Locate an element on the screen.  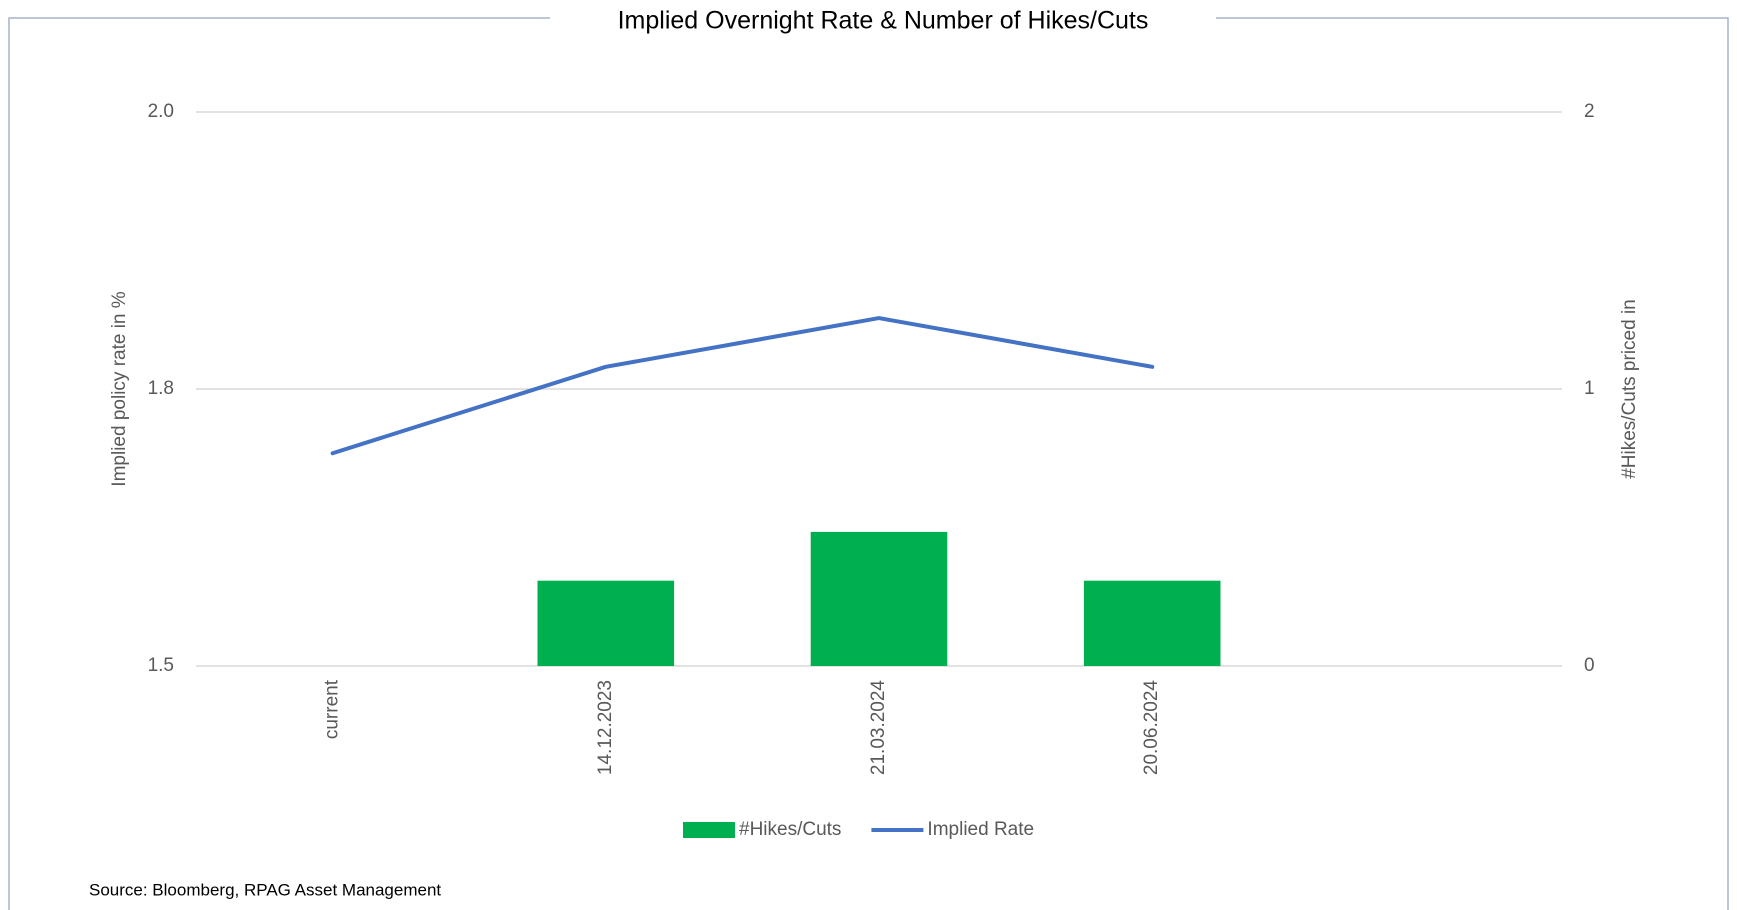
line is located at coordinates (742, 386).